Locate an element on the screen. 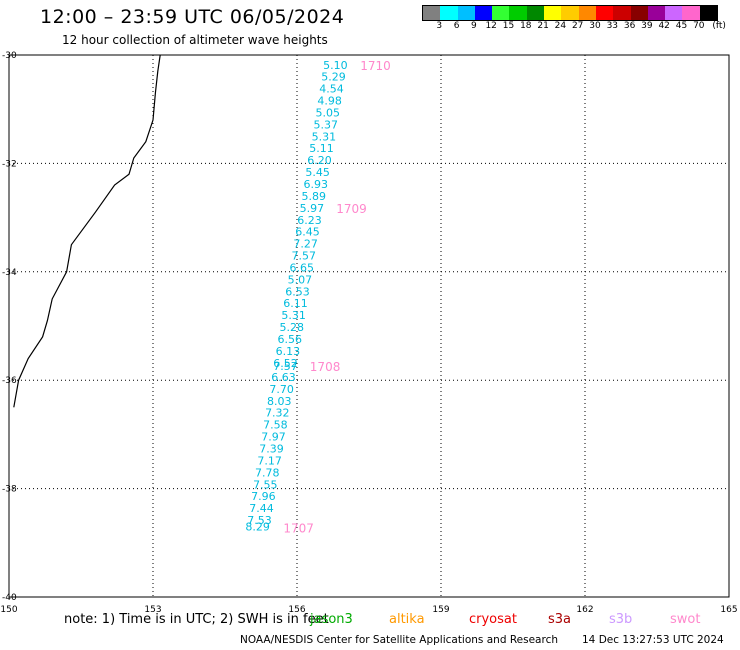  generation-timestamp: 14 Dec 13:27:53 UTC 2024 is located at coordinates (653, 640).